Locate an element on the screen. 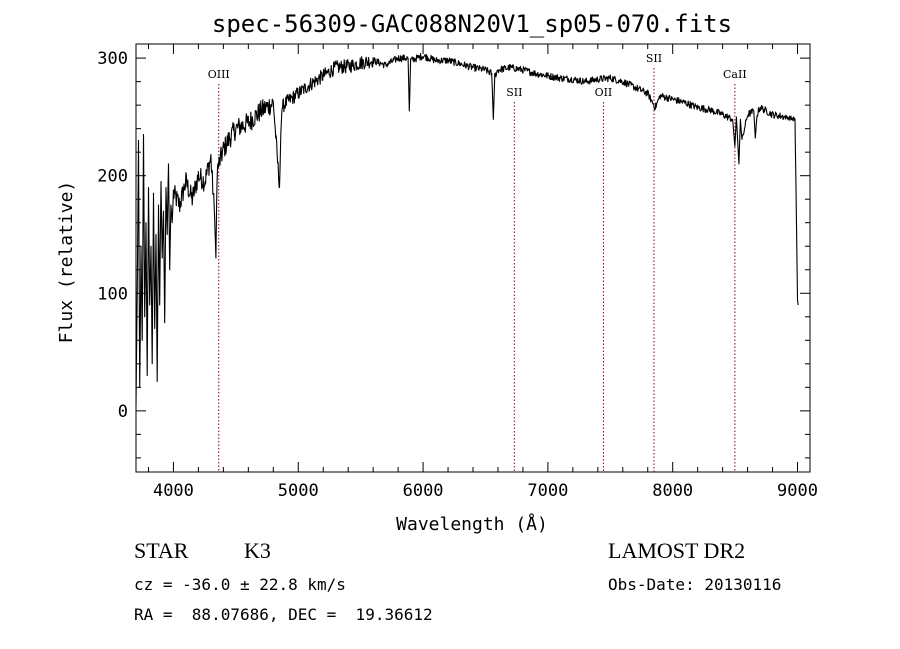 The image size is (900, 649). redshift-velocity: cz = -36.0 ± 22.8 km/s is located at coordinates (240, 584).